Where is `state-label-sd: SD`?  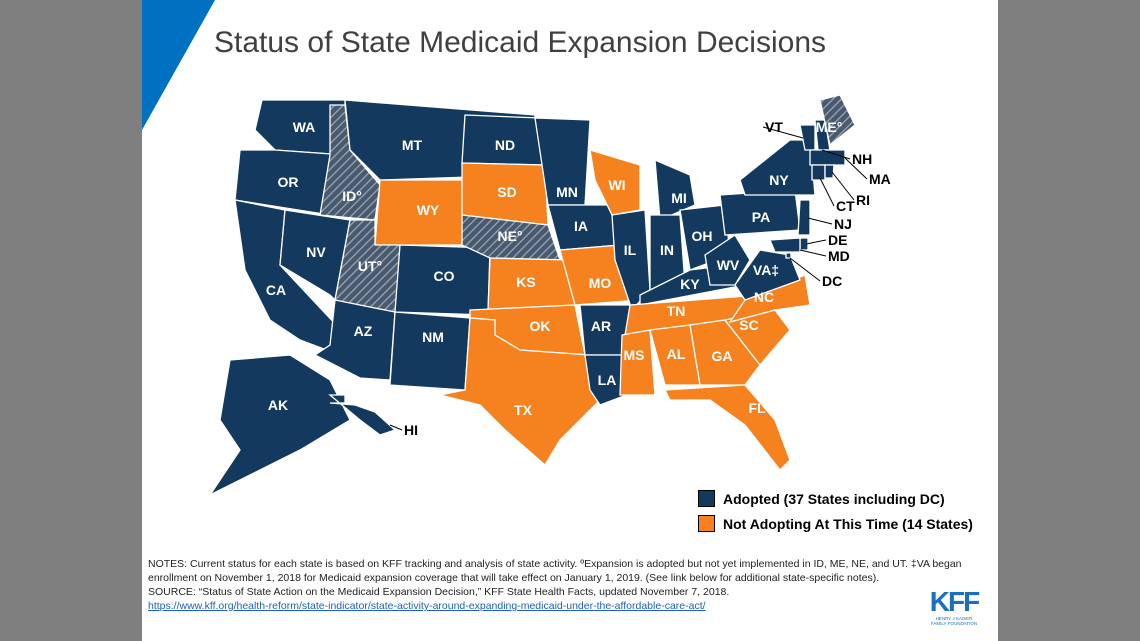 state-label-sd: SD is located at coordinates (506, 192).